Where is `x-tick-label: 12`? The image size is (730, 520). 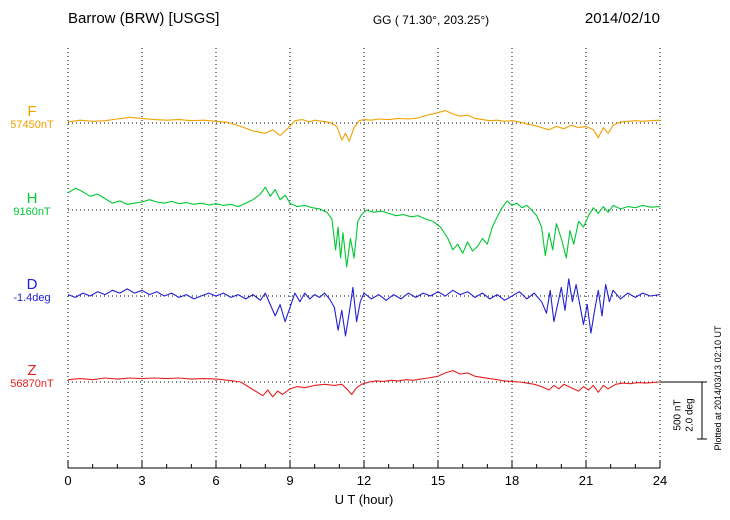
x-tick-label: 12 is located at coordinates (364, 480).